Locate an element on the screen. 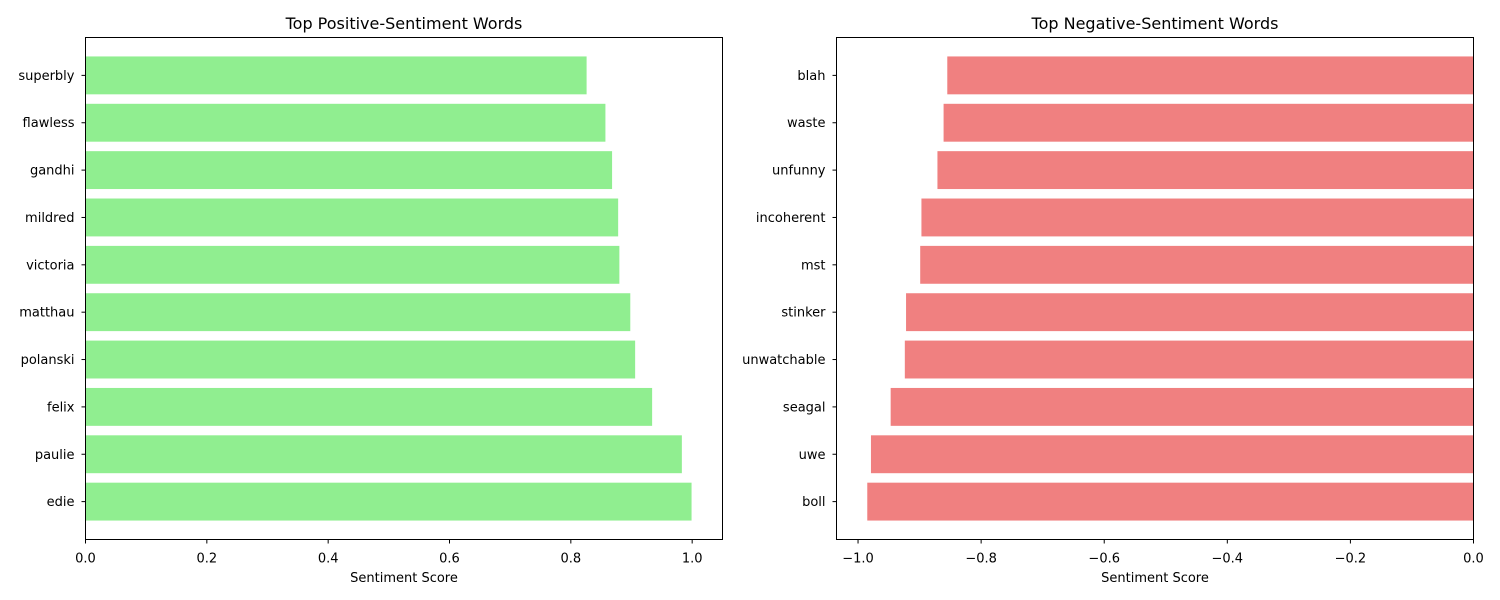  positive-chart-title: Top Positive-Sentiment Words is located at coordinates (404, 23).